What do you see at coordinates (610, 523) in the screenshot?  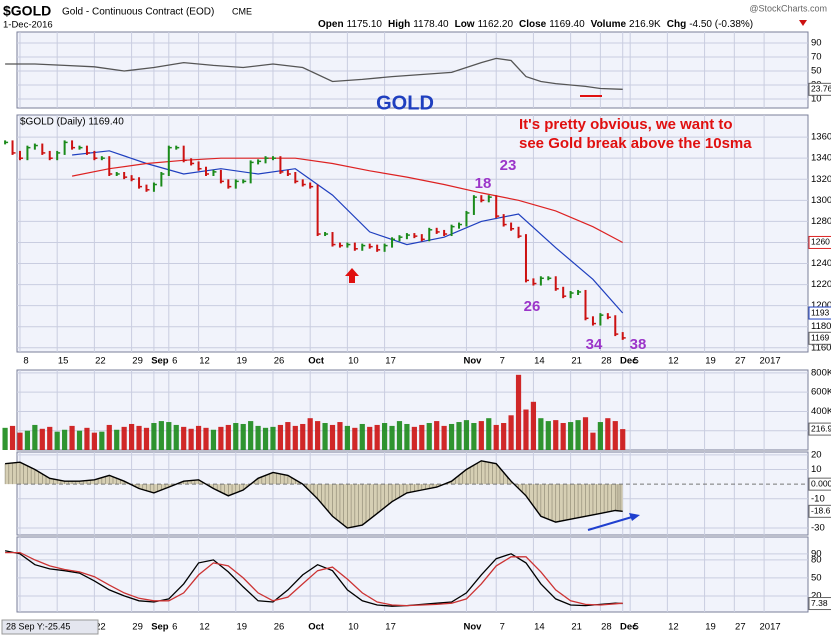 I see `blue-arrow` at bounding box center [610, 523].